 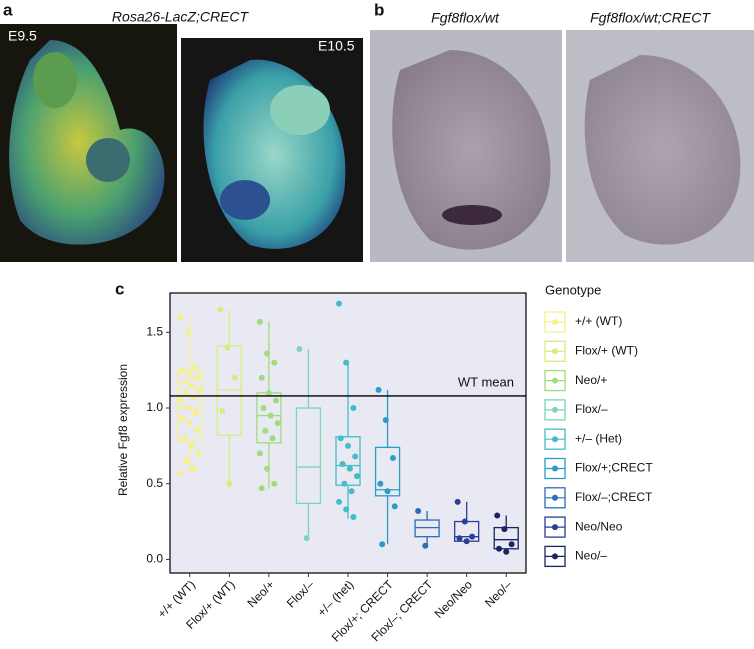 What do you see at coordinates (591, 409) in the screenshot?
I see `legend-label: Flox/–` at bounding box center [591, 409].